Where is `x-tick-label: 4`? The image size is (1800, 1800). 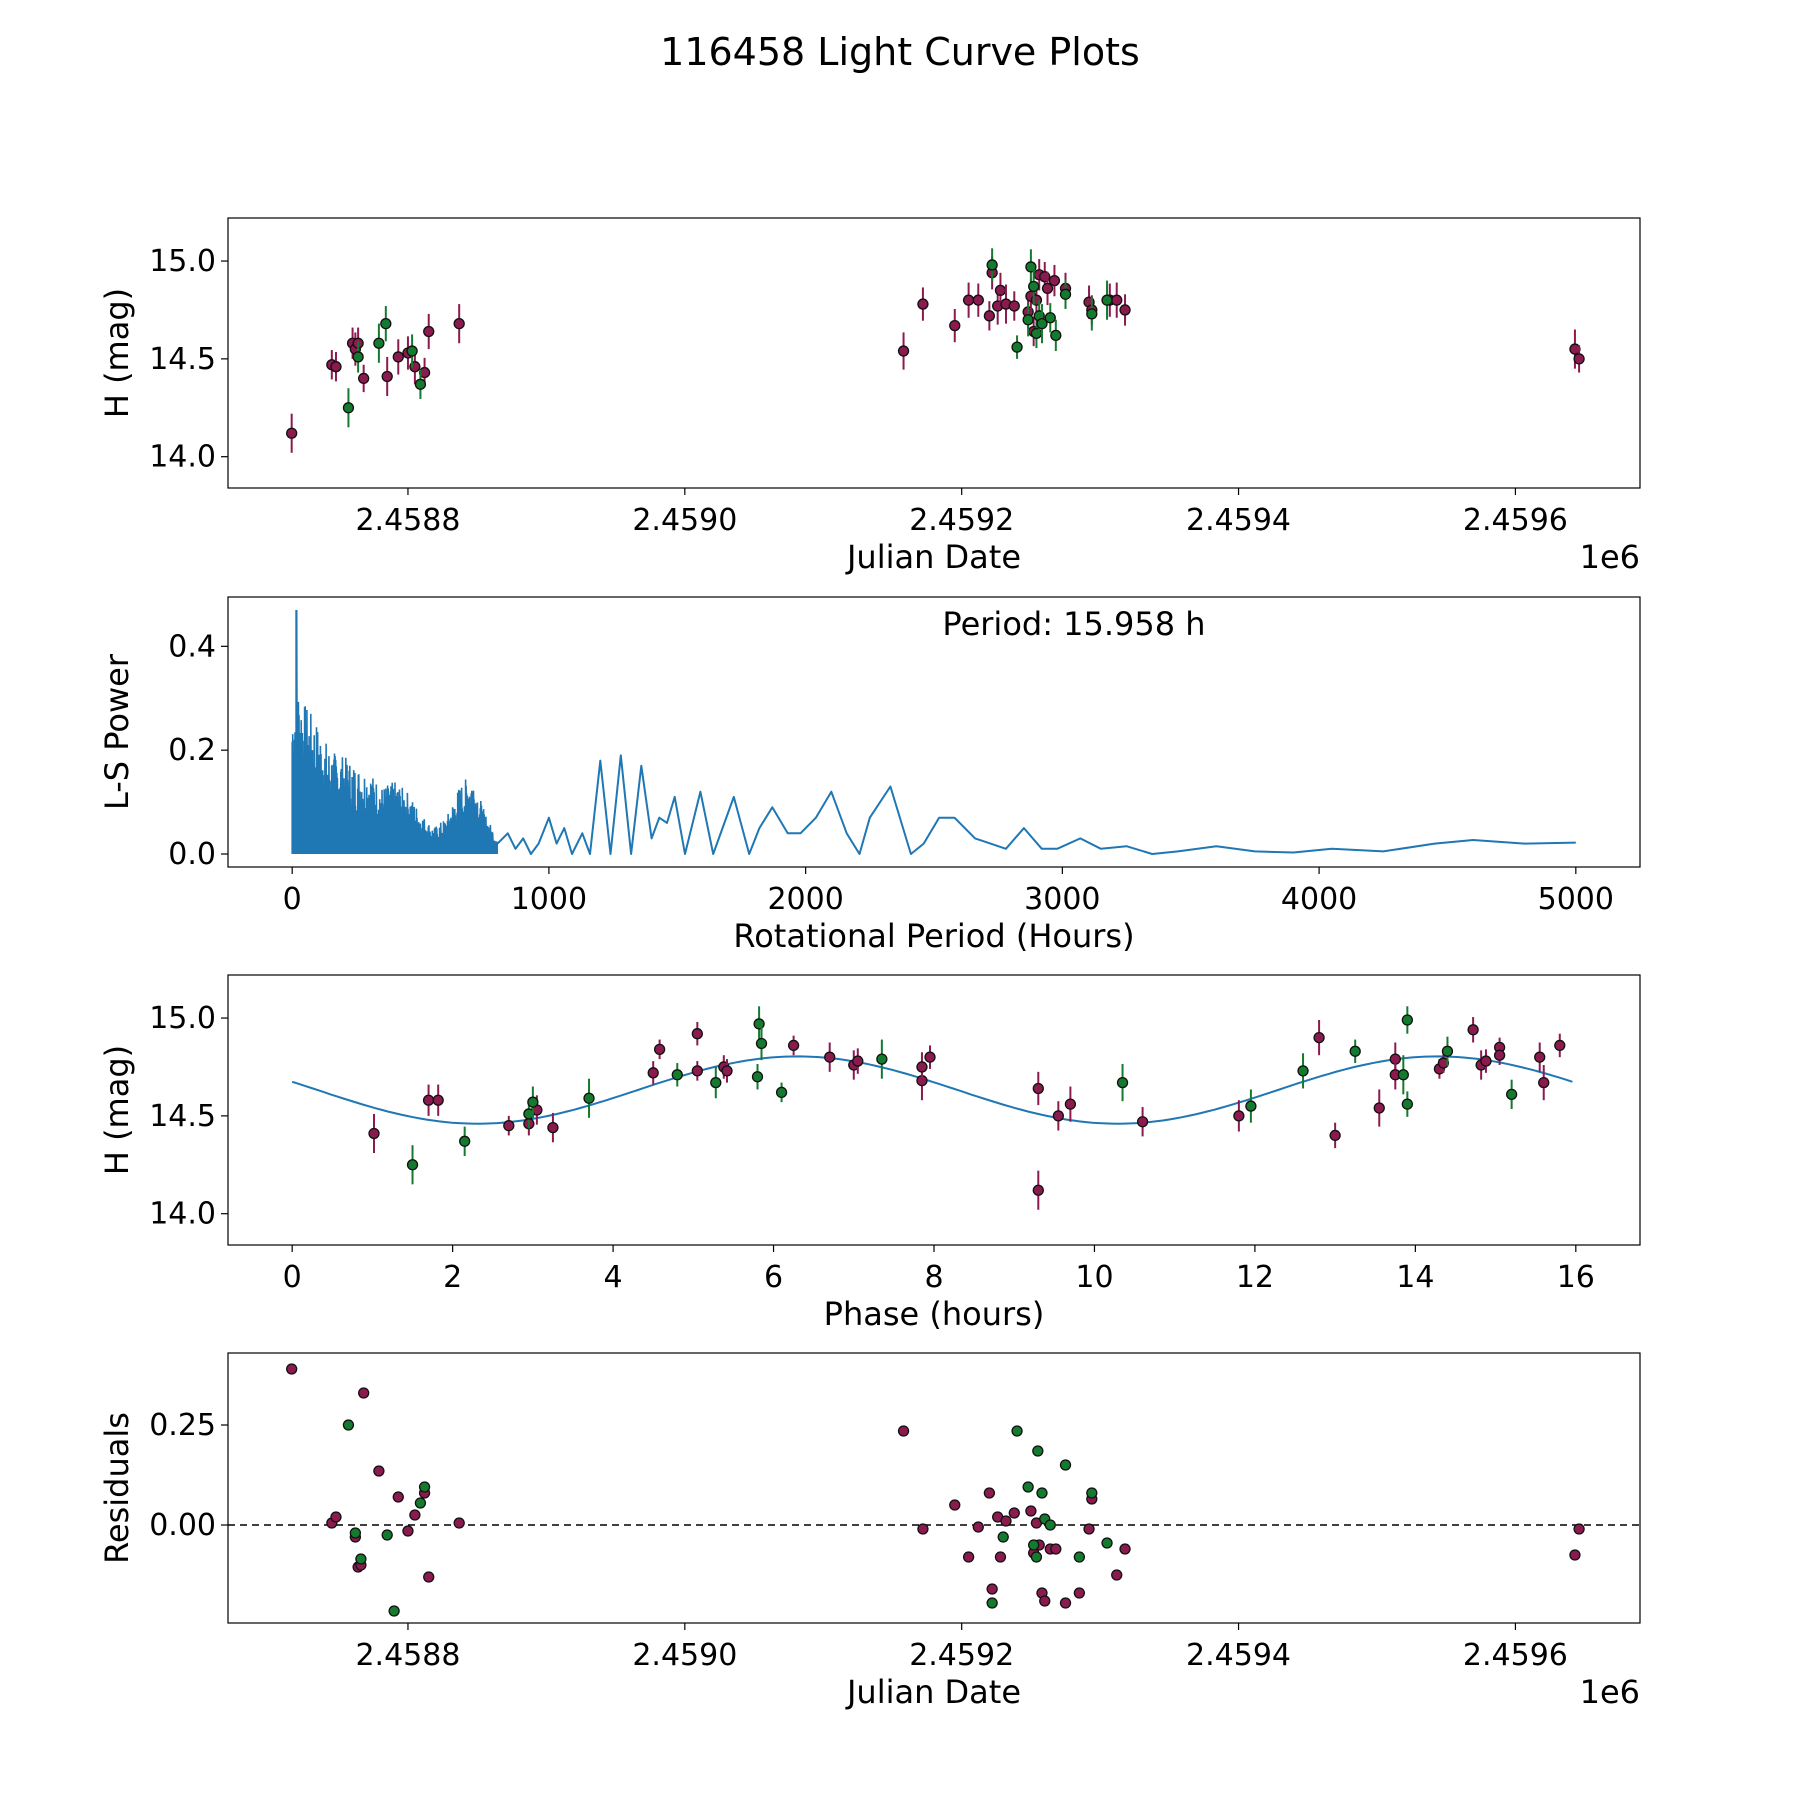 x-tick-label: 4 is located at coordinates (613, 1277).